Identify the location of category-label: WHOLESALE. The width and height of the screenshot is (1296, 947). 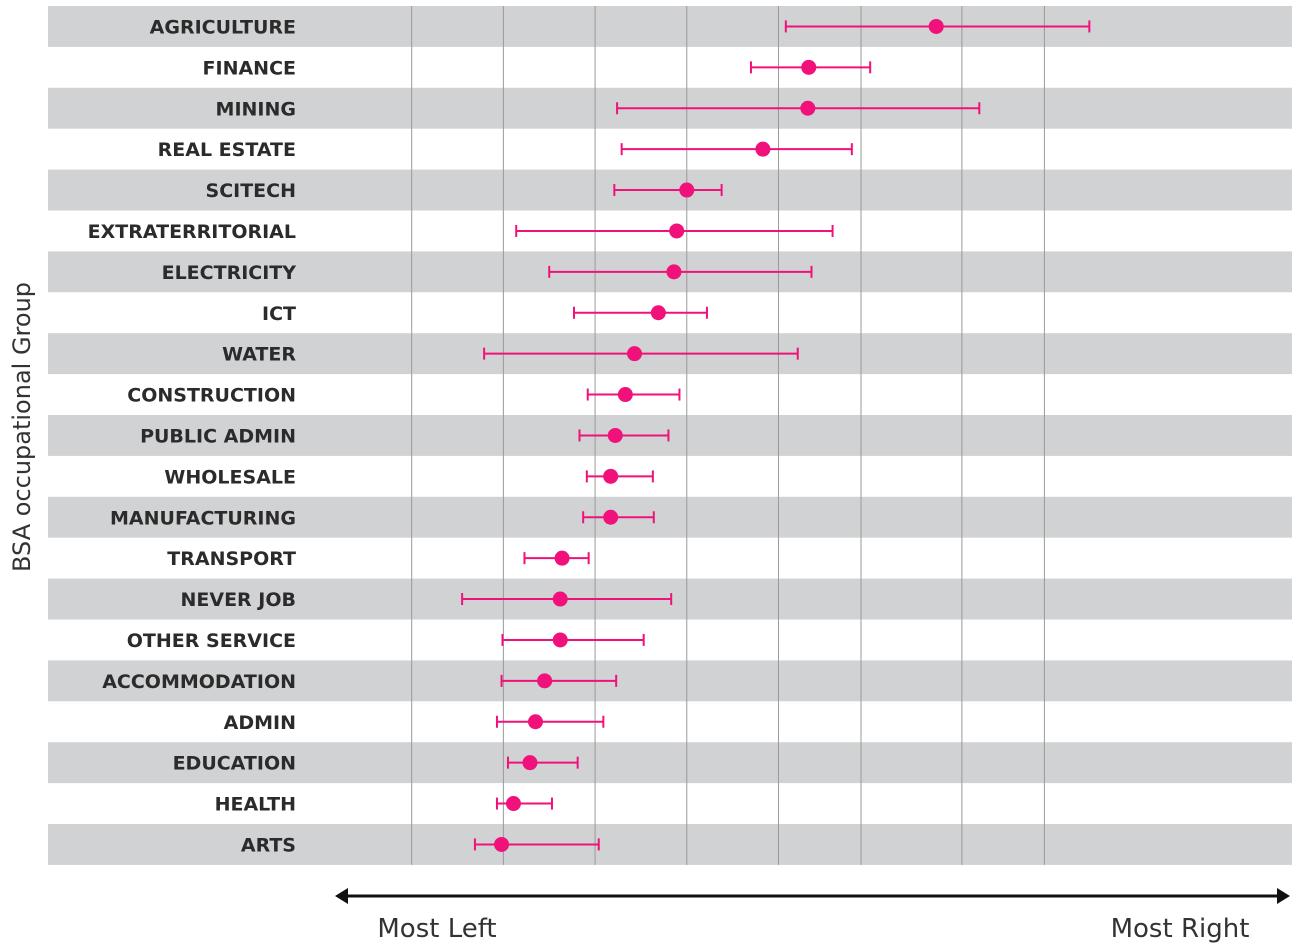
(230, 477).